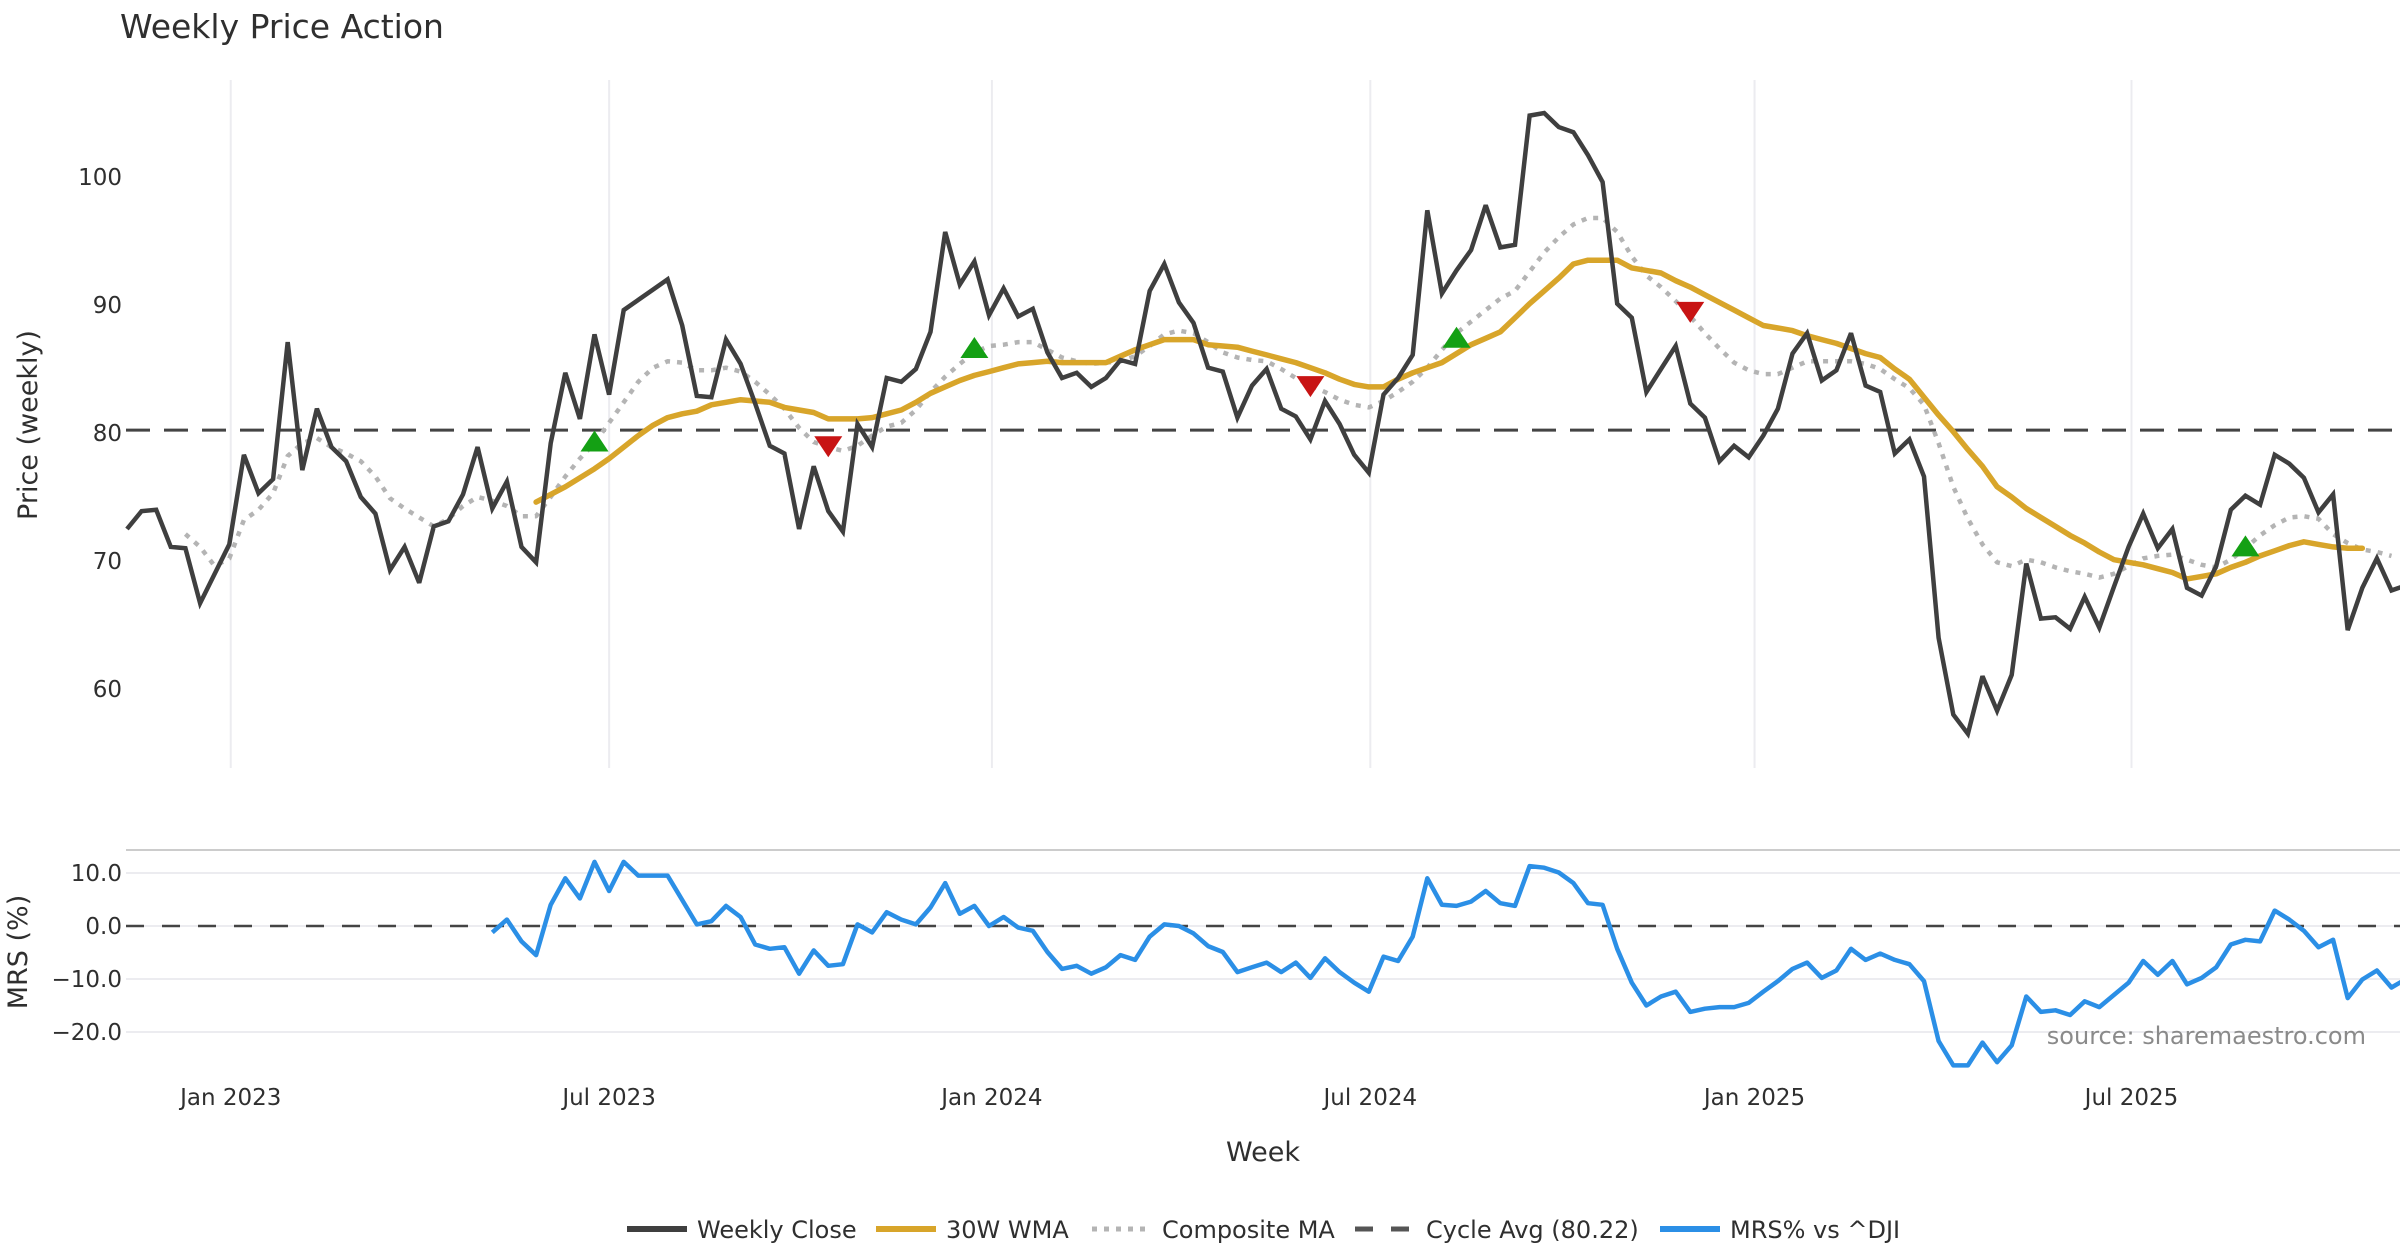 The width and height of the screenshot is (2400, 1260). What do you see at coordinates (1420, 429) in the screenshot?
I see `signal-markers` at bounding box center [1420, 429].